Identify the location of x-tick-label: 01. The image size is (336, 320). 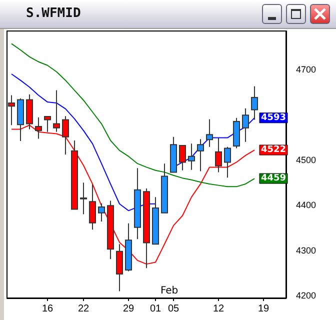
(156, 309).